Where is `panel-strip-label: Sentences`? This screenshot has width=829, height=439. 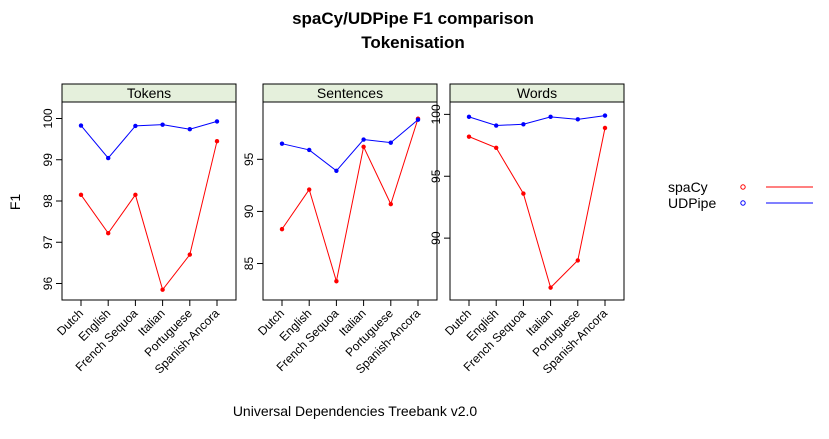
panel-strip-label: Sentences is located at coordinates (350, 93).